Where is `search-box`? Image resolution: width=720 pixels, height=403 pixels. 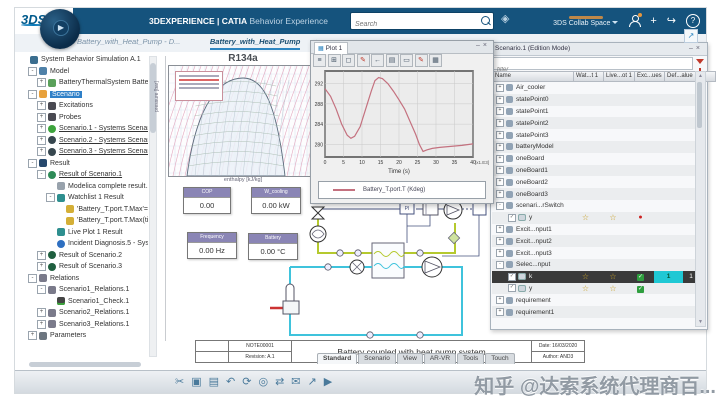 search-box is located at coordinates (422, 22).